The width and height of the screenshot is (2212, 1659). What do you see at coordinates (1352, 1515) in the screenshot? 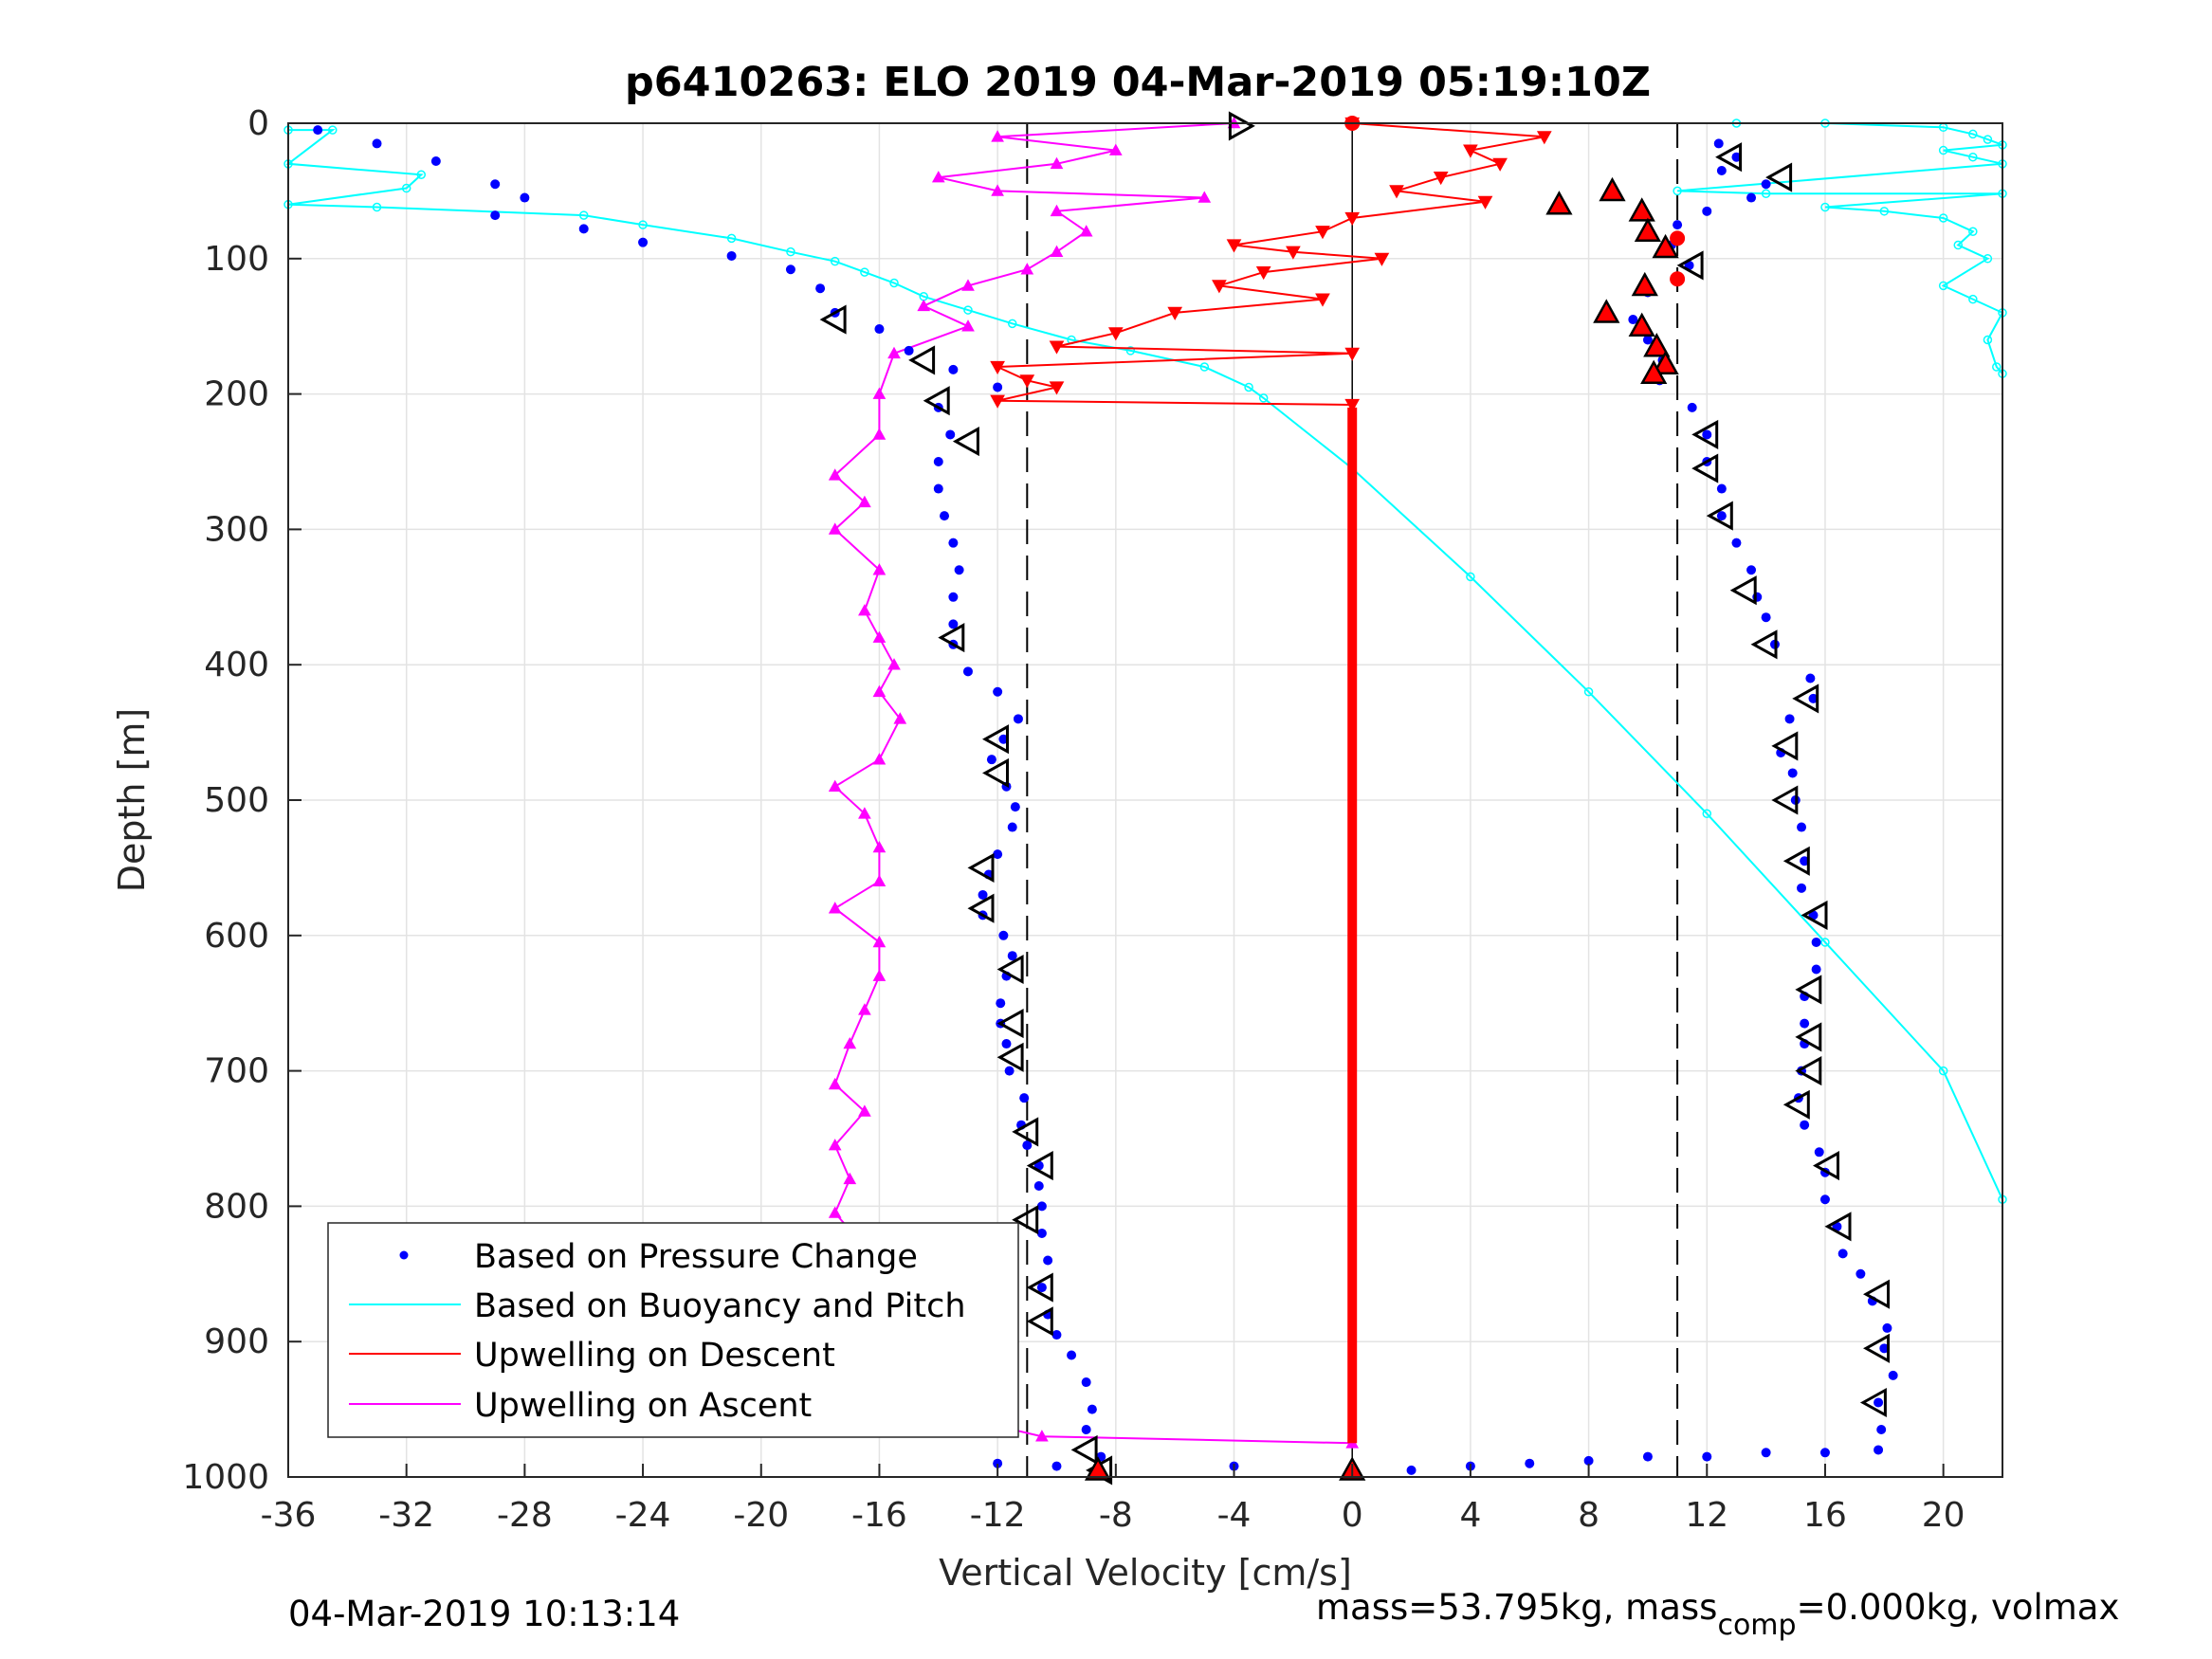
I see `x-tick-label: 0` at bounding box center [1352, 1515].